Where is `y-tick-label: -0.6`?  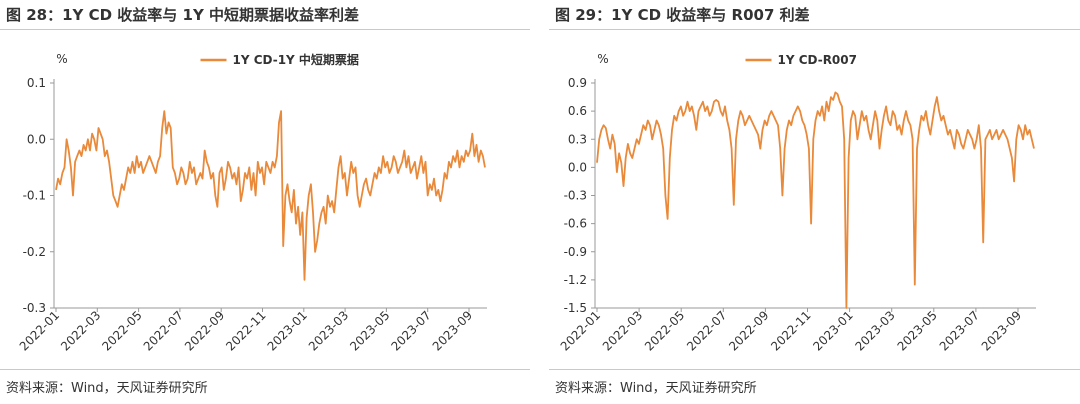
y-tick-label: -0.6 is located at coordinates (575, 224).